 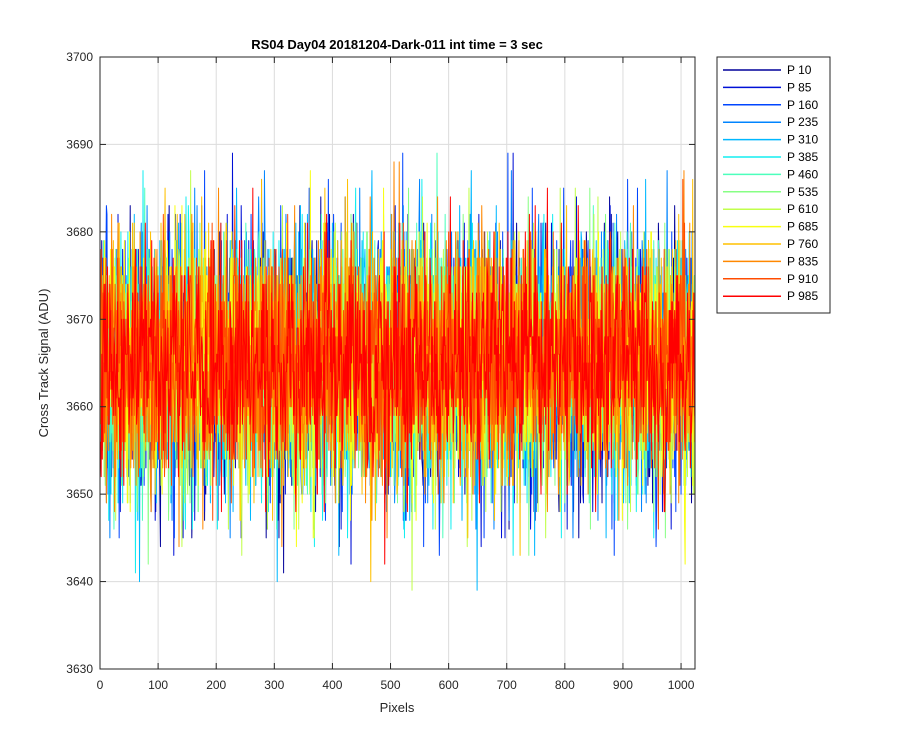 What do you see at coordinates (79, 582) in the screenshot?
I see `y-tick-label: 3640` at bounding box center [79, 582].